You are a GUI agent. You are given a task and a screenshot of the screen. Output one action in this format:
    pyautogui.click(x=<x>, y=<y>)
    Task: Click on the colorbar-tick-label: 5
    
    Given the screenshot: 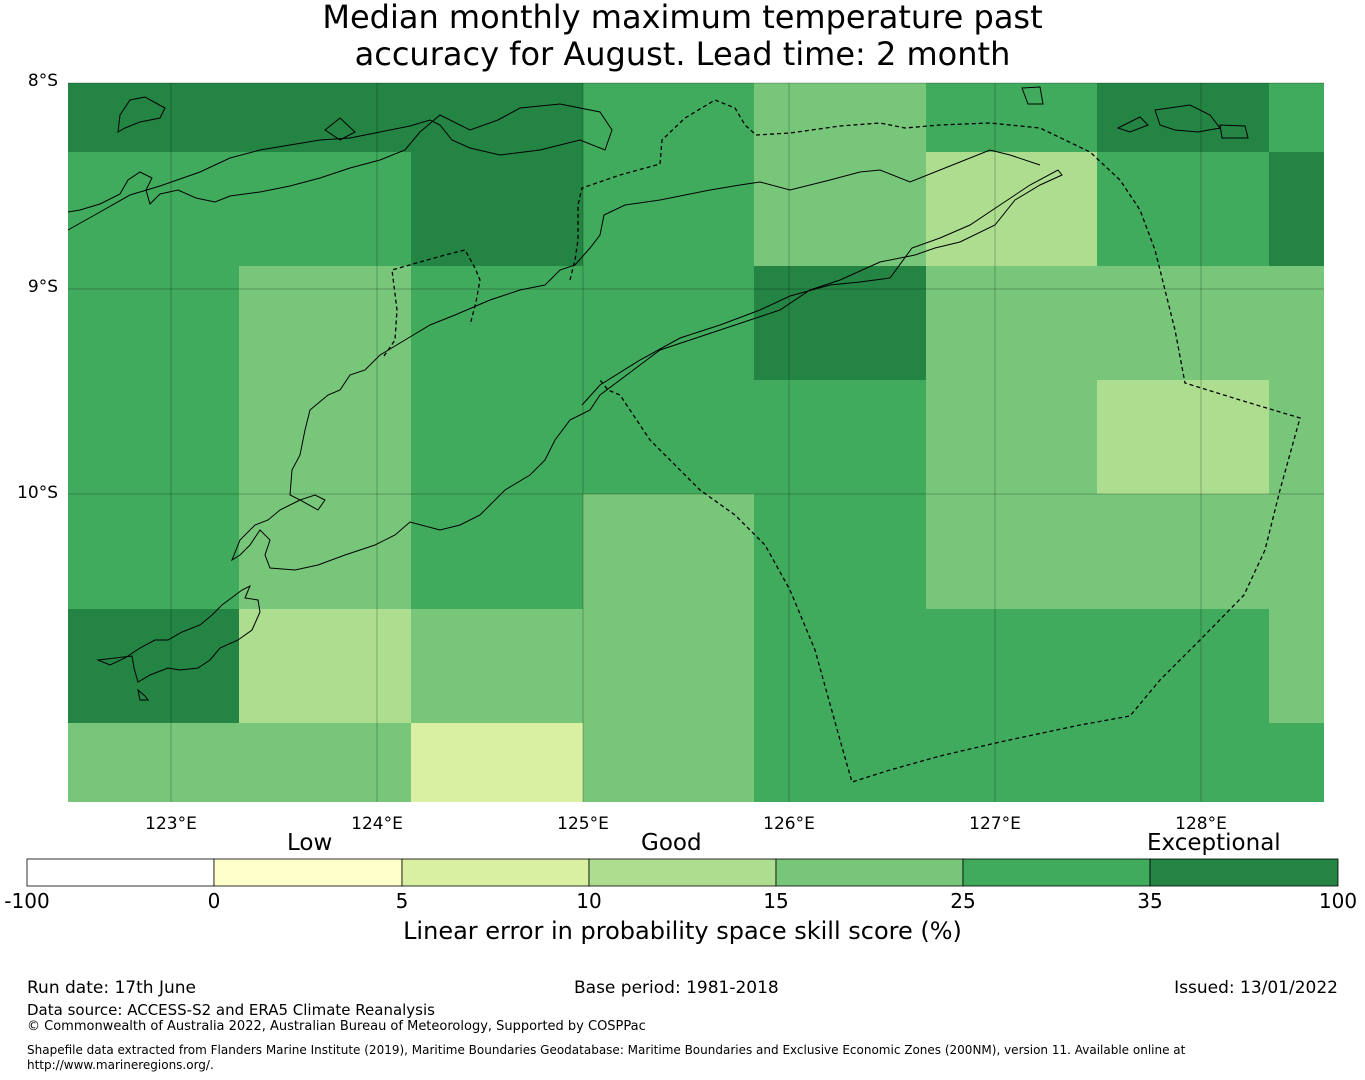 What is the action you would take?
    pyautogui.click(x=402, y=901)
    